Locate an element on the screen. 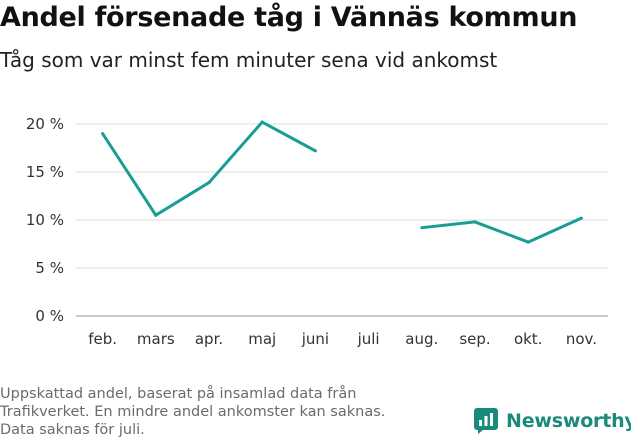 The width and height of the screenshot is (631, 439). x-tick-label: maj is located at coordinates (262, 339).